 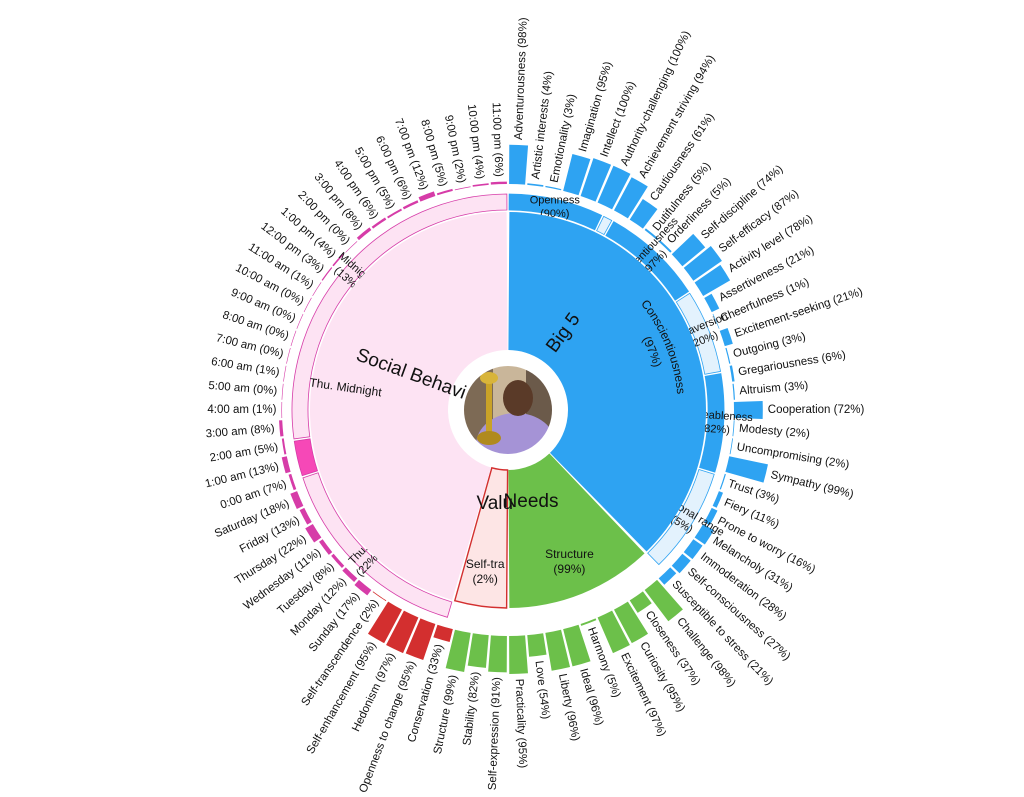 I want to click on bar-label: 2:00 am (5%), so click(x=244, y=452).